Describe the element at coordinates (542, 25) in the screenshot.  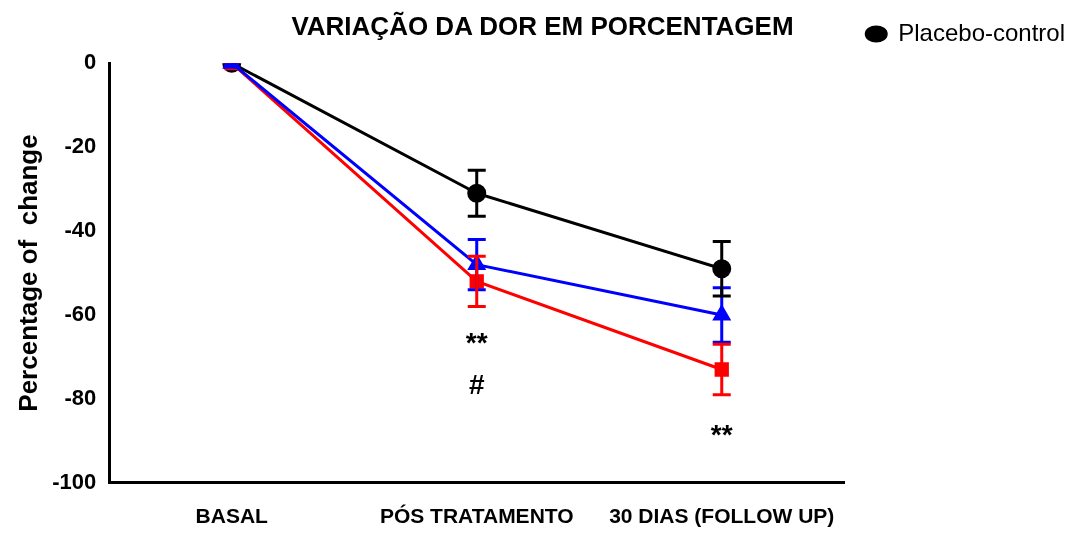
I see `chart-title: VARIAÇÃO DA DOR EM PORCENTAGEM` at that location.